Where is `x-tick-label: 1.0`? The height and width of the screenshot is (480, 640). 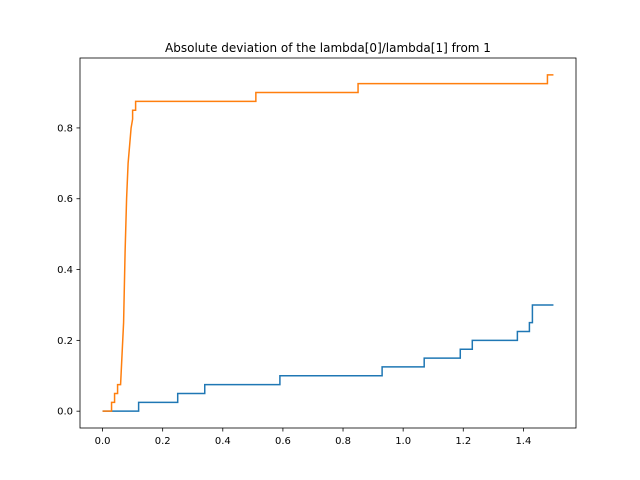 x-tick-label: 1.0 is located at coordinates (403, 441).